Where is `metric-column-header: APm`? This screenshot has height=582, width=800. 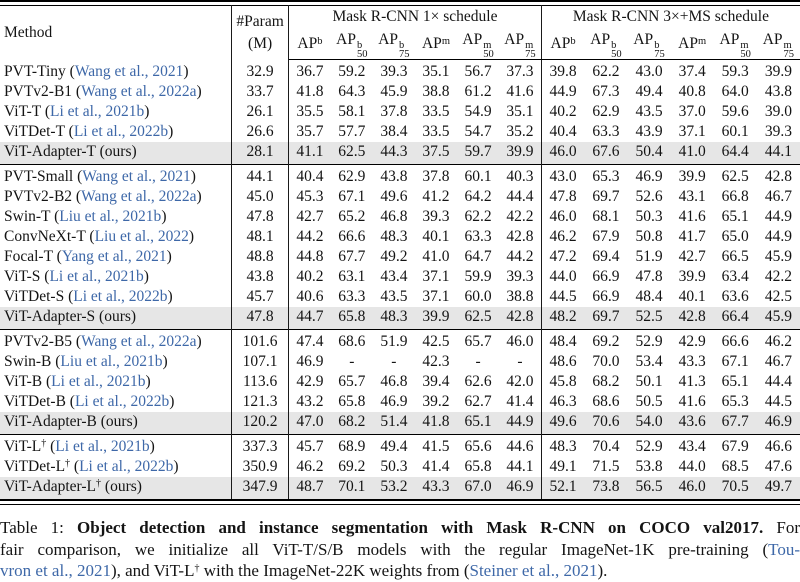
metric-column-header: APm is located at coordinates (692, 44).